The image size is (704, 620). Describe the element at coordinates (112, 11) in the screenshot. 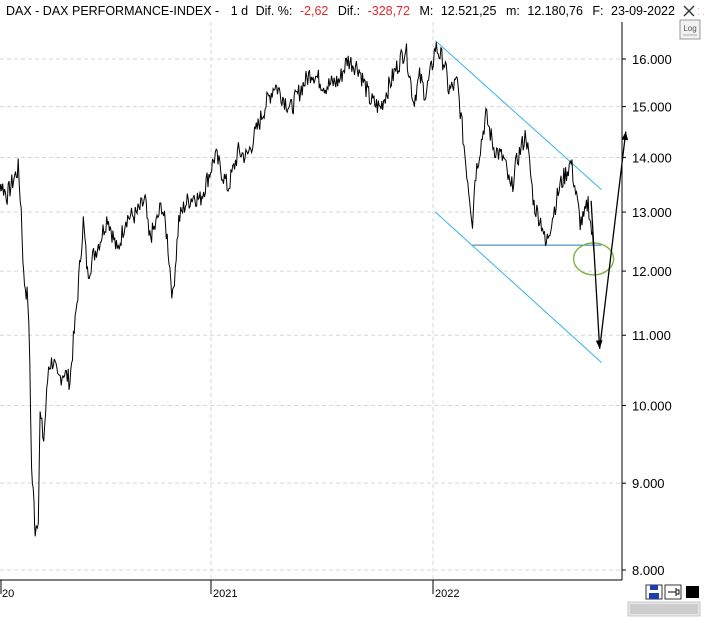

I see `header-title: DAX - DAX PERFORMANCE-INDEX -` at that location.